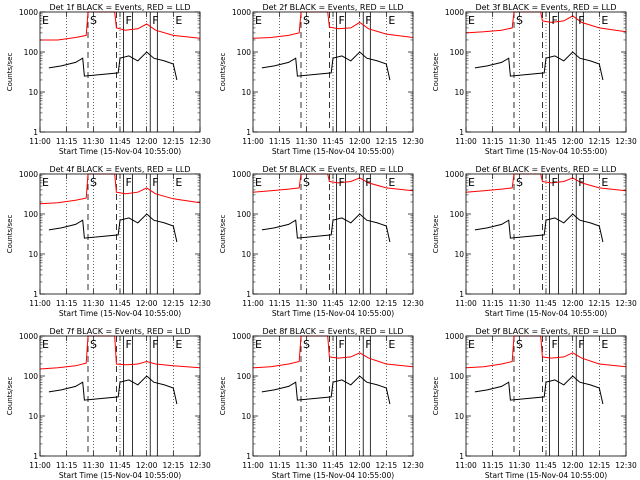 The width and height of the screenshot is (640, 480). What do you see at coordinates (545, 7) in the screenshot?
I see `chart-title: Det 3f BLACK = Events, RED = LLD` at bounding box center [545, 7].